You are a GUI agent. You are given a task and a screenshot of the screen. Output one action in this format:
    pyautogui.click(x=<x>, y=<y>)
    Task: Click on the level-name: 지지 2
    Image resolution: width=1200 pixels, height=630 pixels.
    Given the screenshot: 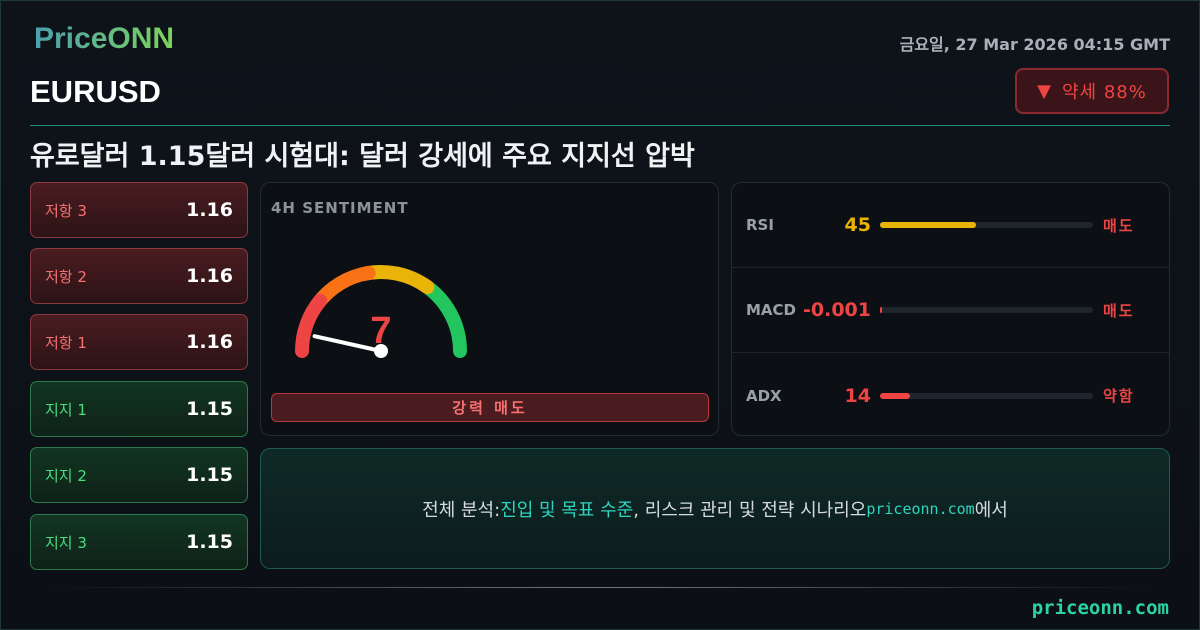 What is the action you would take?
    pyautogui.click(x=66, y=475)
    